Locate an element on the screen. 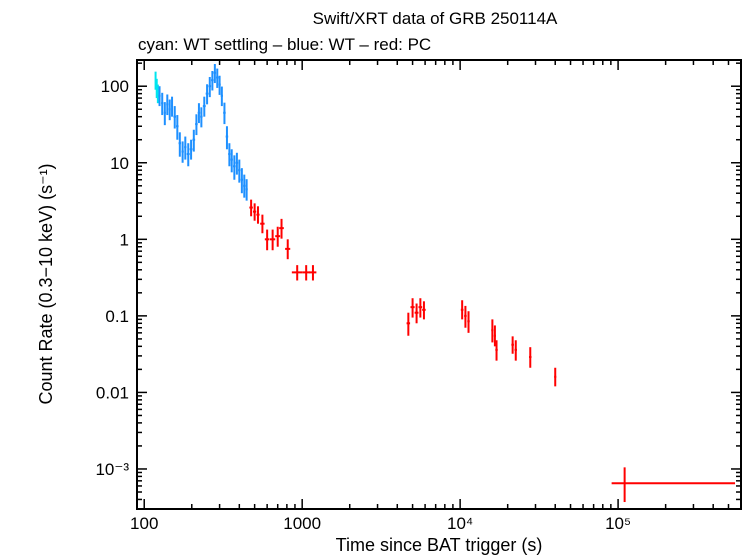  chart-subtitle: cyan: WT settling – blue: WT – red: PC is located at coordinates (284, 44).